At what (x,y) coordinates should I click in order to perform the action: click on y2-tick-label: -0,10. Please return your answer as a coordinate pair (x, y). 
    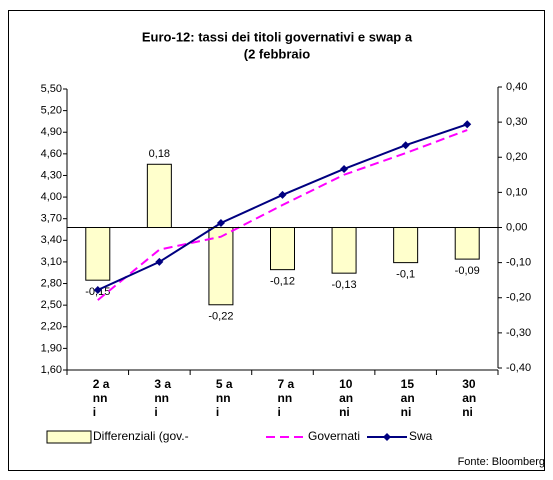
    Looking at the image, I should click on (518, 263).